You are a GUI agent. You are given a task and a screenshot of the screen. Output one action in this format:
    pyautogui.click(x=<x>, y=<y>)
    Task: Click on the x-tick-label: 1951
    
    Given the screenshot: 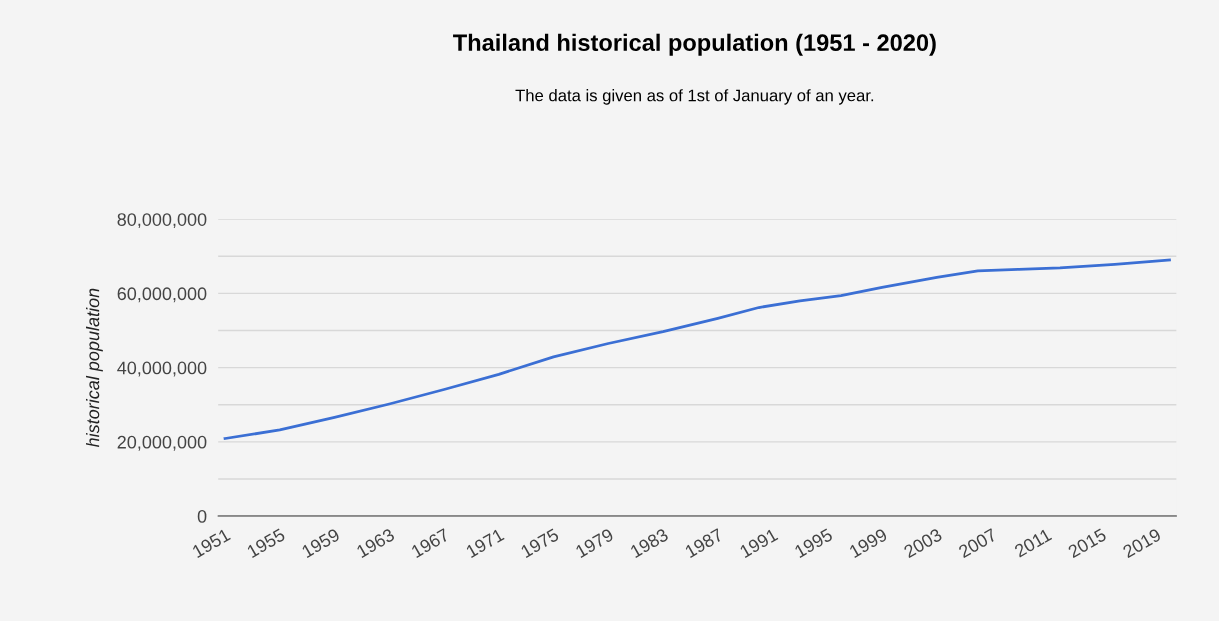 What is the action you would take?
    pyautogui.click(x=211, y=543)
    